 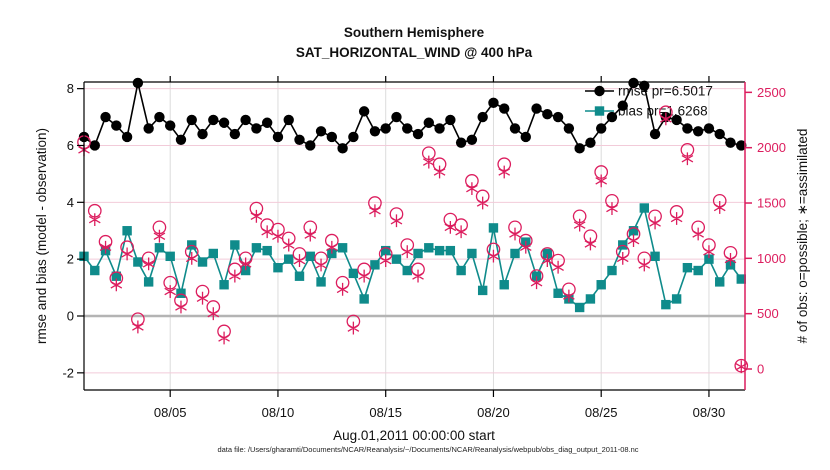 What do you see at coordinates (414, 52) in the screenshot?
I see `chart-subtitle: SAT_HORIZONTAL_WIND @ 400 hPa` at bounding box center [414, 52].